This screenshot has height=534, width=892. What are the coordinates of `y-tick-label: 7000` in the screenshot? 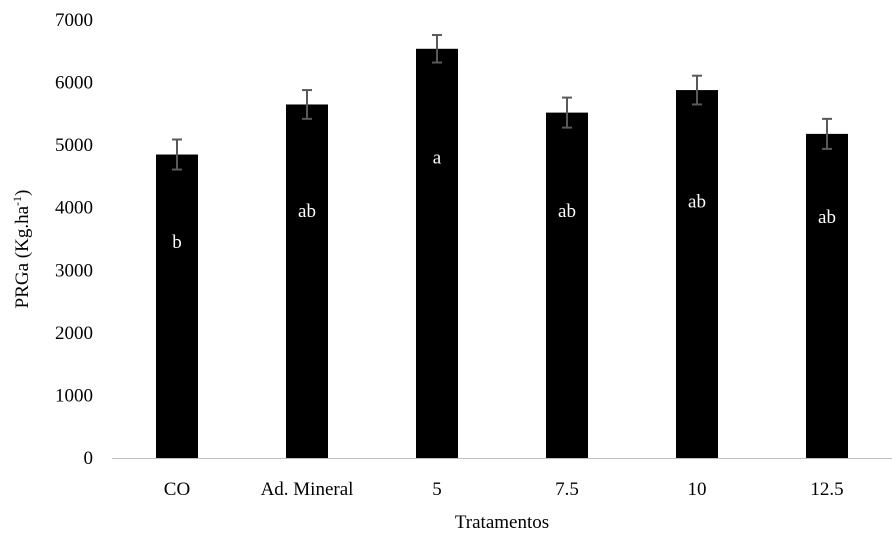 It's located at (74, 20).